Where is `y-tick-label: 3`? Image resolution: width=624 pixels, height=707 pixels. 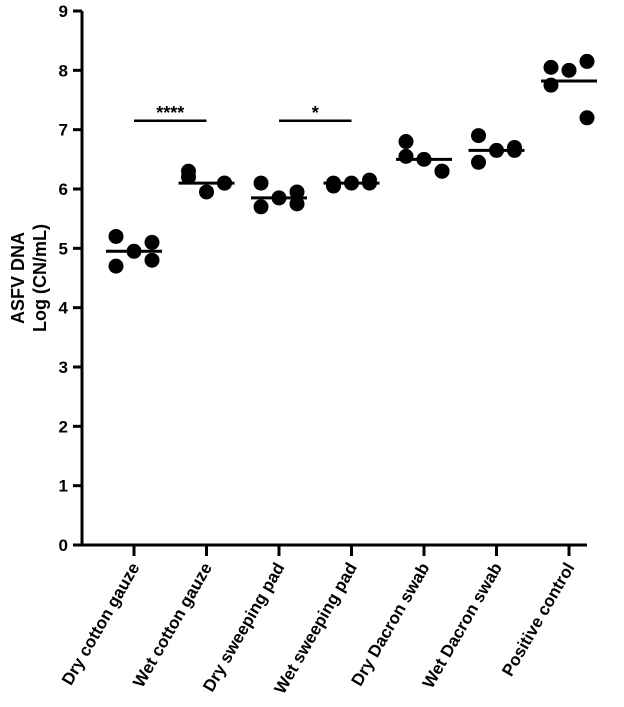
y-tick-label: 3 is located at coordinates (63, 367).